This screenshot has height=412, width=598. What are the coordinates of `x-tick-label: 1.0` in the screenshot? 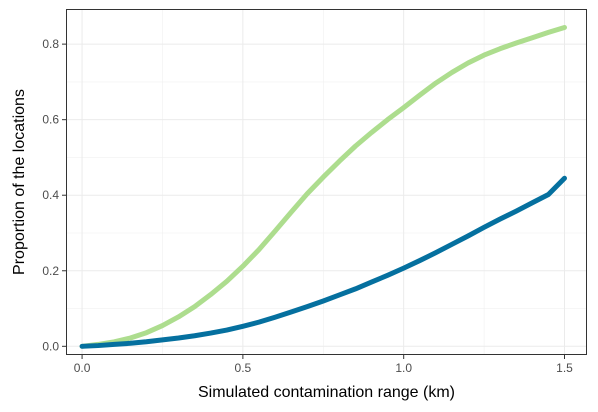 It's located at (403, 368).